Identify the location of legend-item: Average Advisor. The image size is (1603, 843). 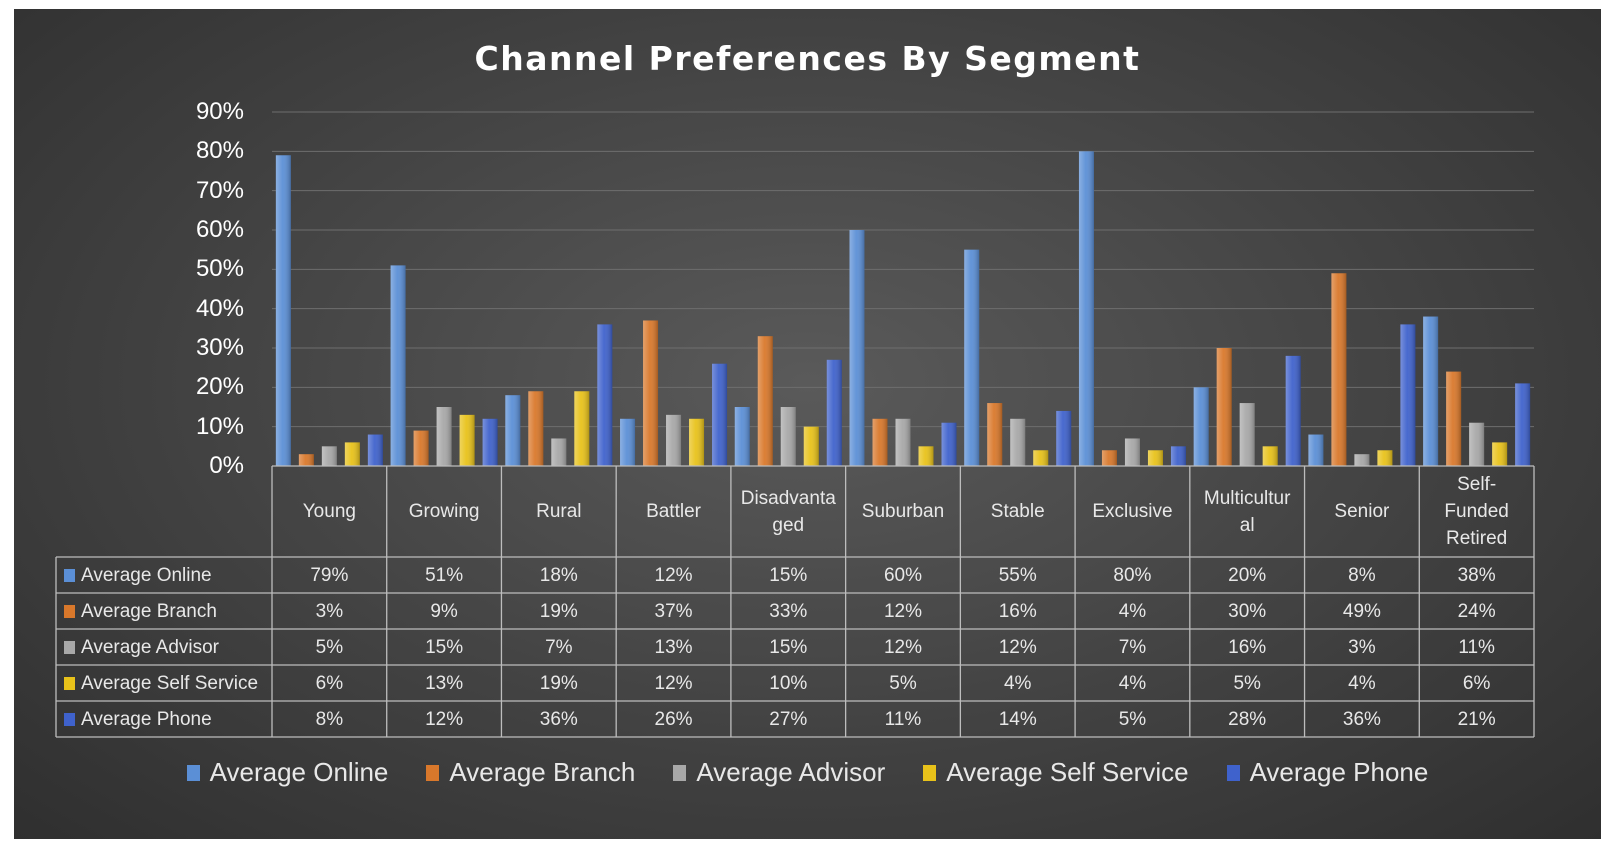
(779, 772).